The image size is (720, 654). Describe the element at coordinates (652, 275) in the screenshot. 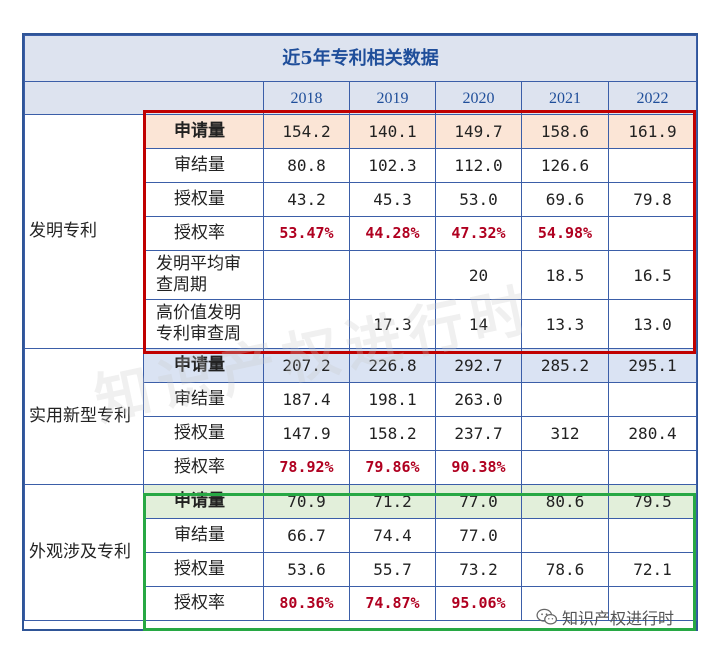

I see `value-cell: 16.5` at that location.